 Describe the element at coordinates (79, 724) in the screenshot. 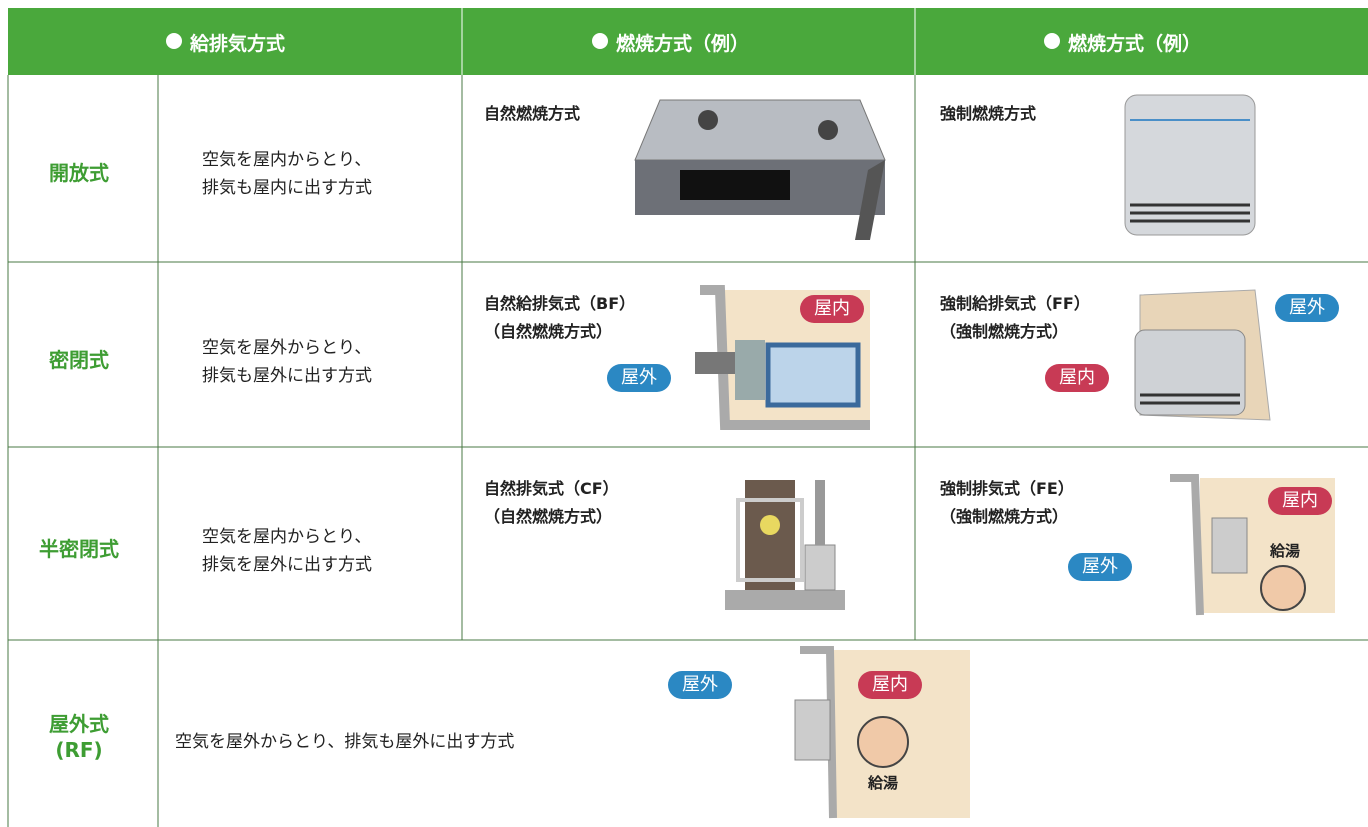

I see `row-name: 屋外式` at that location.